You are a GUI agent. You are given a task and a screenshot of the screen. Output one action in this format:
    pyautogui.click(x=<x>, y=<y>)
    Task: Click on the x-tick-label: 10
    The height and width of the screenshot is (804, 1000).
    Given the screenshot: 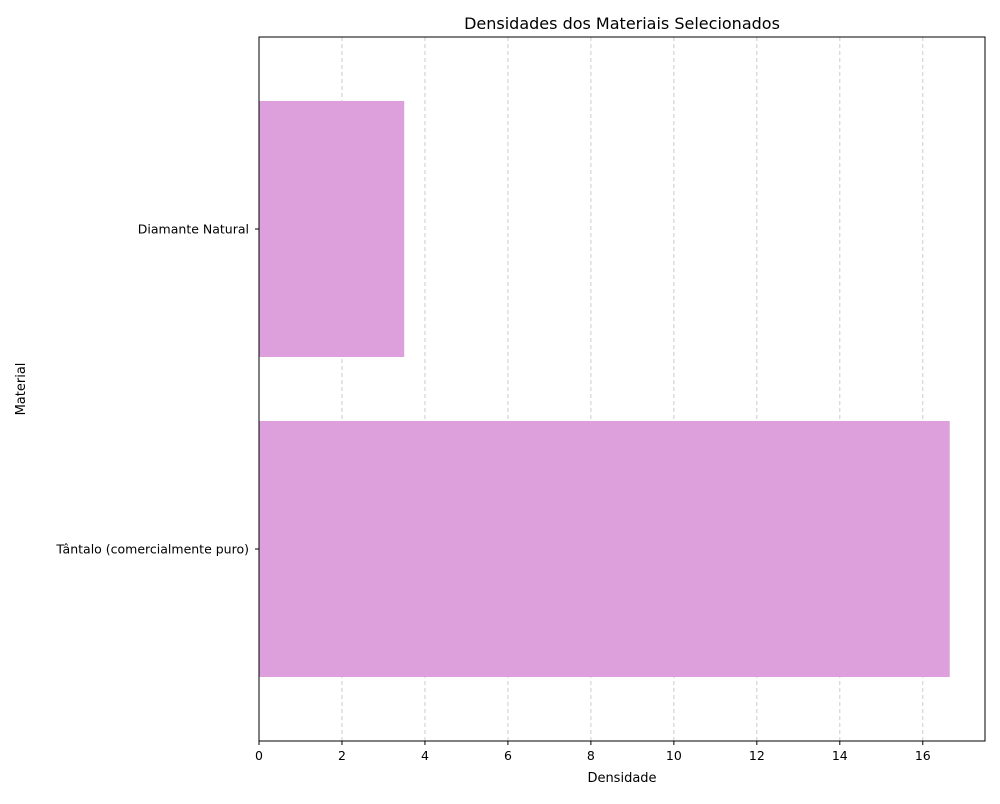 What is the action you would take?
    pyautogui.click(x=674, y=755)
    